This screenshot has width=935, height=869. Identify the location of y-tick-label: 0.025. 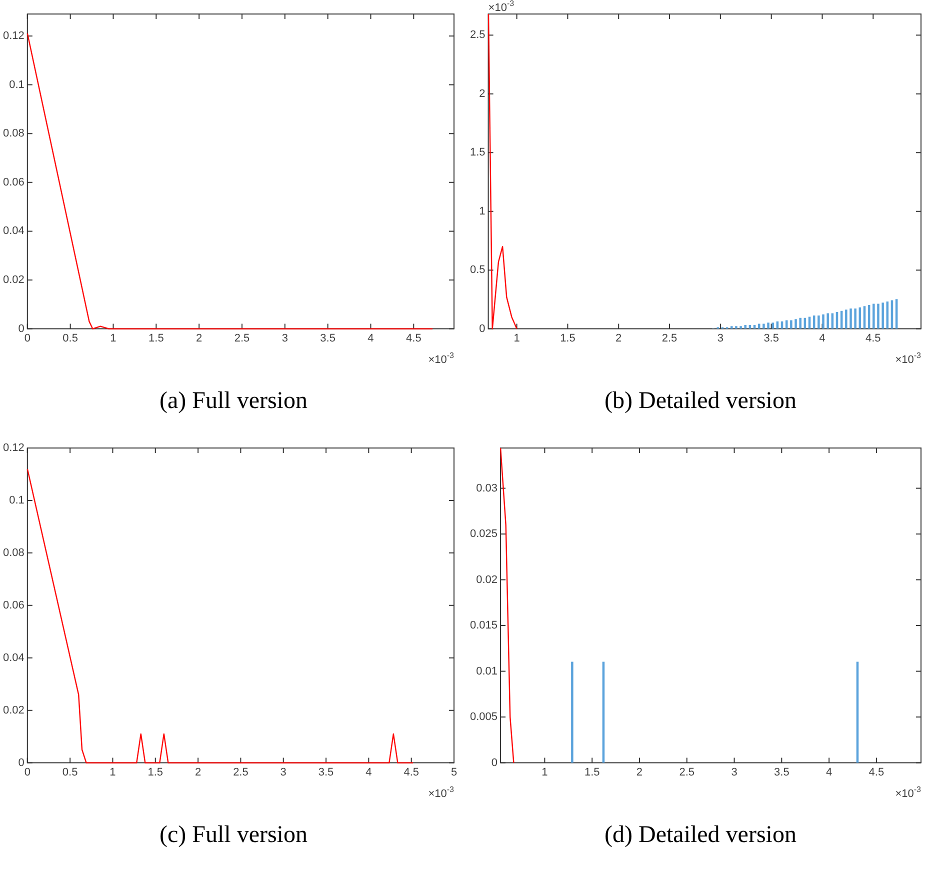
(484, 534).